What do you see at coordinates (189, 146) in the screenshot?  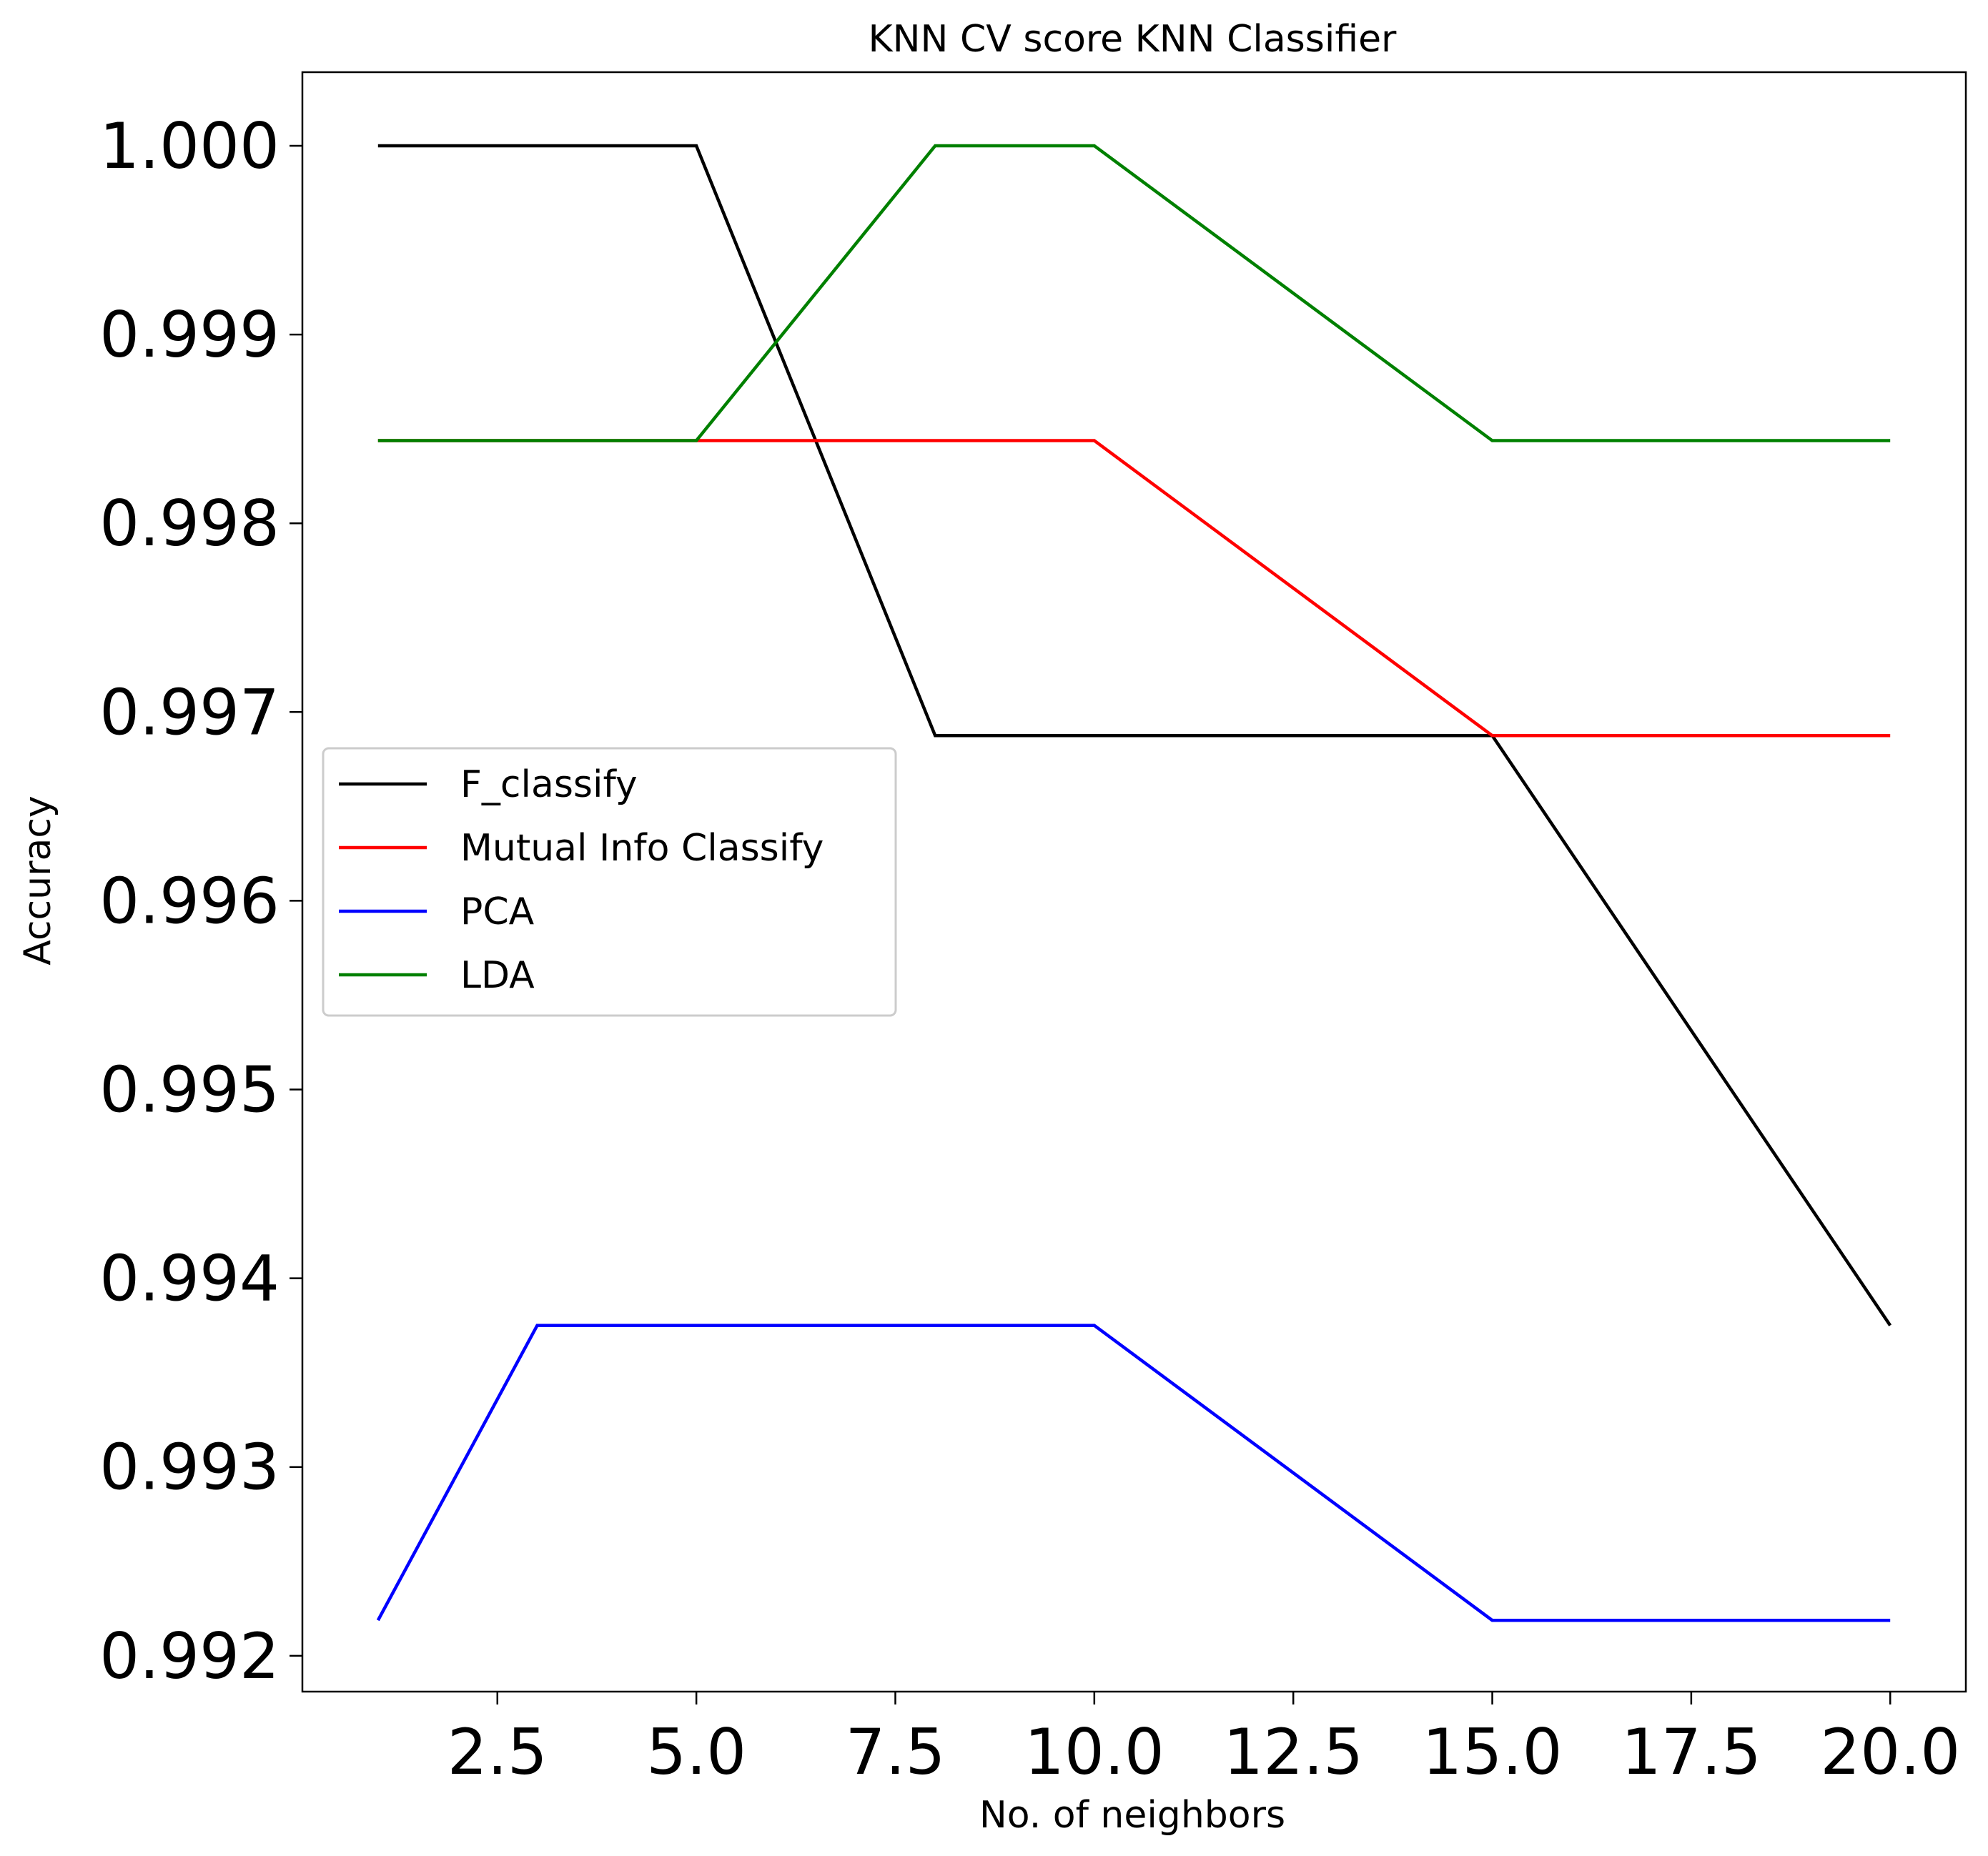 I see `y-tick-label: 1.000` at bounding box center [189, 146].